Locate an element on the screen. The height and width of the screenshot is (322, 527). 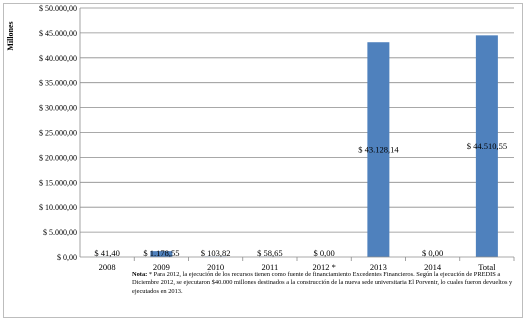
x-tick-label: 2013 is located at coordinates (378, 267).